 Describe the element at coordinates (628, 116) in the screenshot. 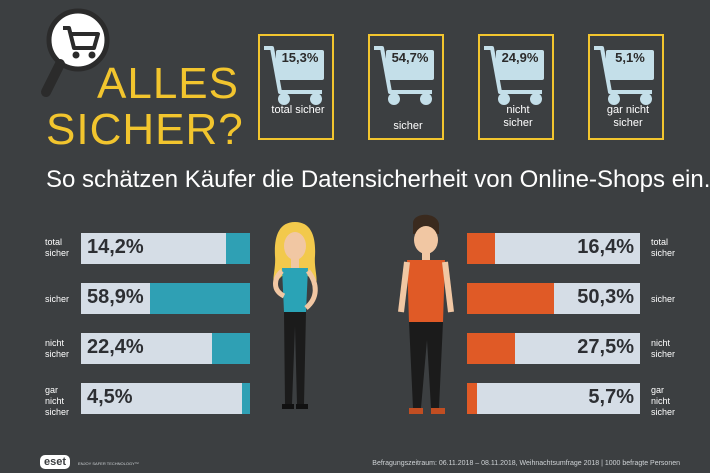

I see `cart-label: gar nicht sicher` at that location.